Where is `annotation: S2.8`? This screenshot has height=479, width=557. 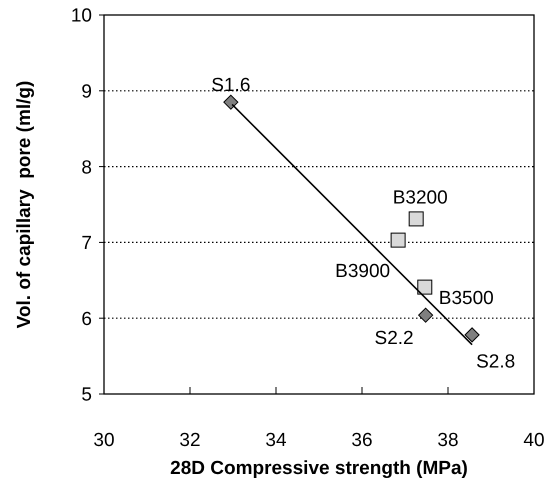 annotation: S2.8 is located at coordinates (496, 362).